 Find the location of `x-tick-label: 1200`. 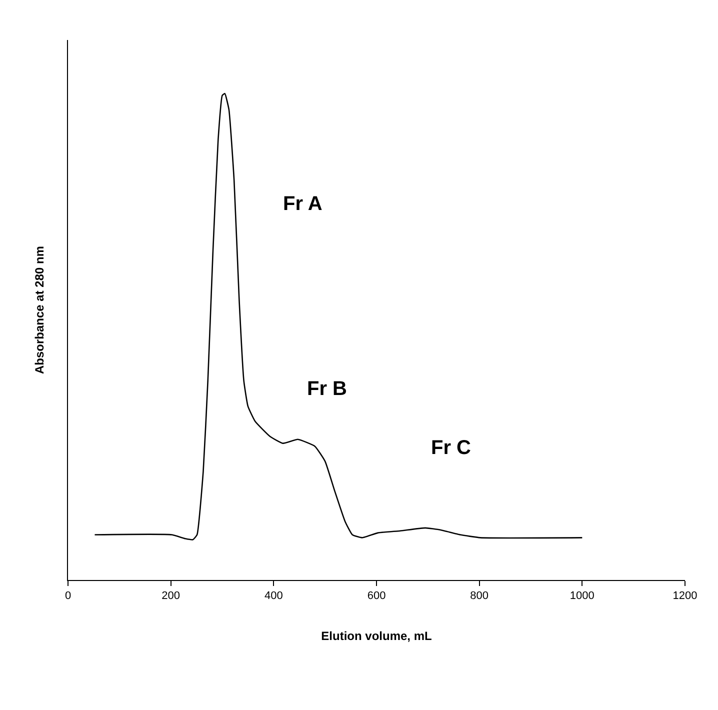

x-tick-label: 1200 is located at coordinates (685, 596).